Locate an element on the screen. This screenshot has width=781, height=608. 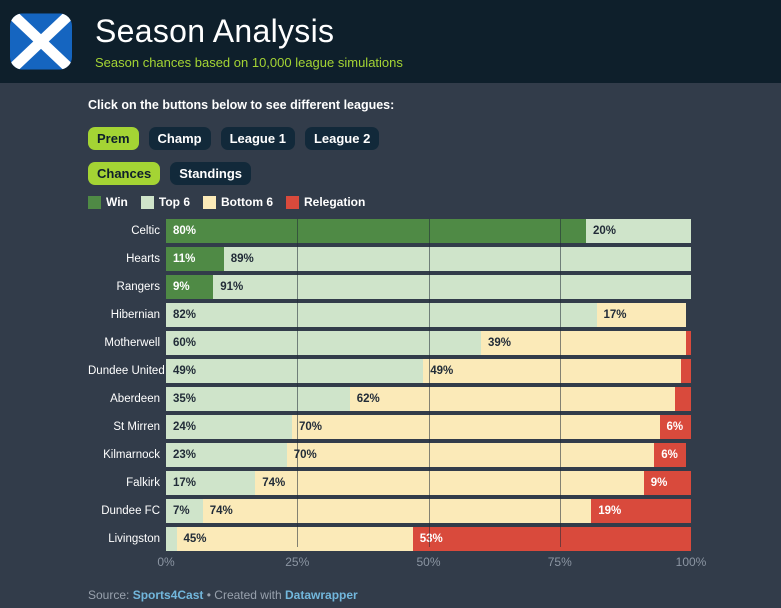
chart-row-hibernian: Hibernian 82% 17% is located at coordinates (389, 315).